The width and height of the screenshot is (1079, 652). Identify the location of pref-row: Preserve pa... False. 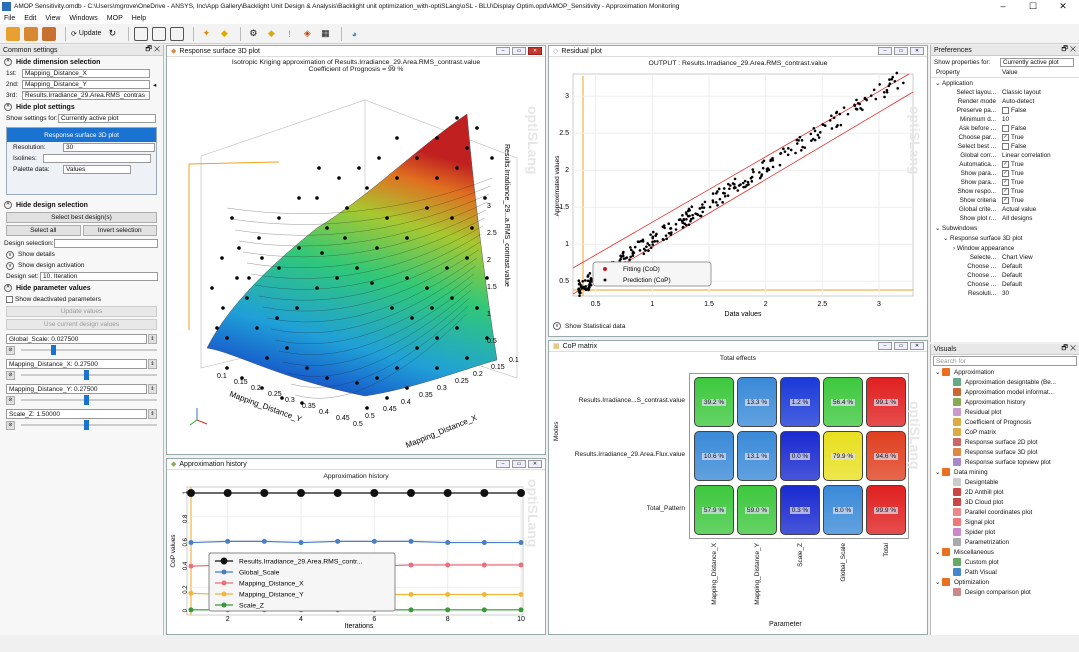
(1005, 110).